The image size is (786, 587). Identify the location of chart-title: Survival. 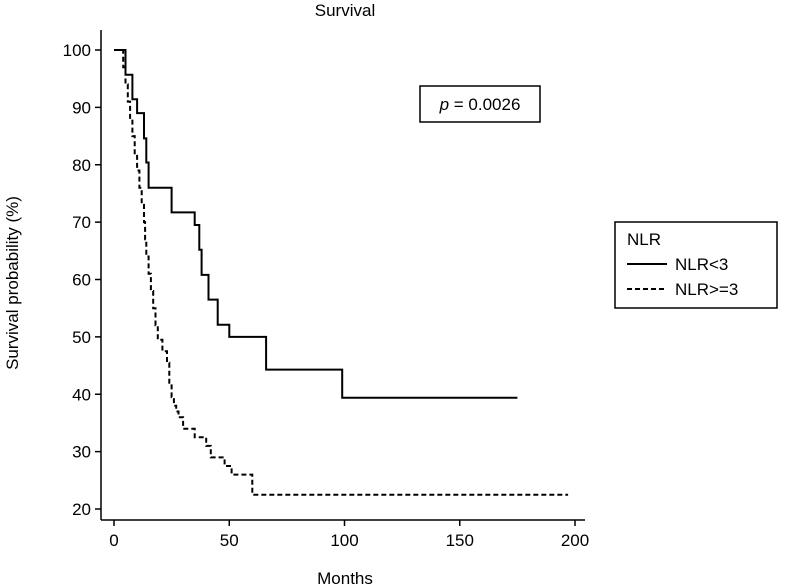
(345, 10).